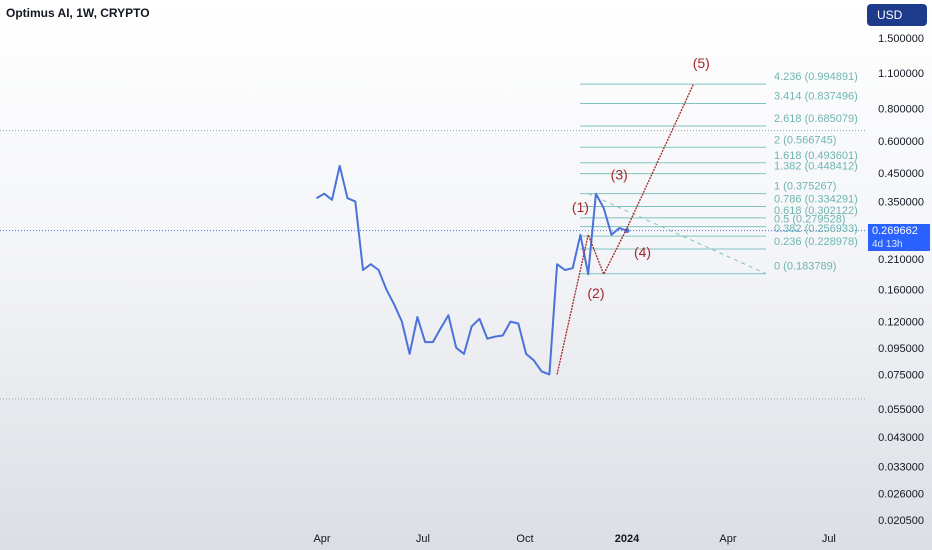 The height and width of the screenshot is (550, 932). What do you see at coordinates (887, 244) in the screenshot?
I see `bar-countdown: 4d 13h` at bounding box center [887, 244].